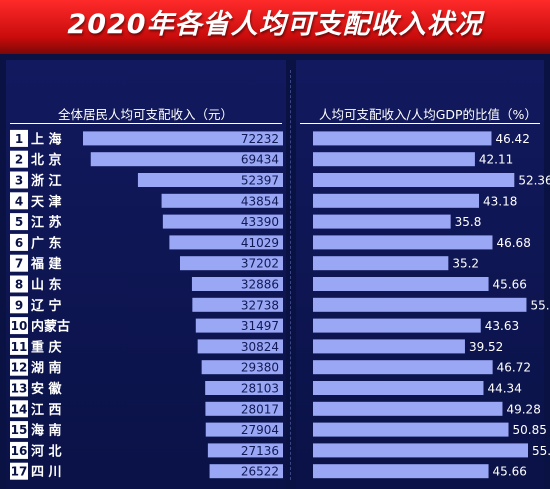  What do you see at coordinates (428, 114) in the screenshot?
I see `right-panel-title: 人均可支配收入/人均GDP的比值（%）` at bounding box center [428, 114].